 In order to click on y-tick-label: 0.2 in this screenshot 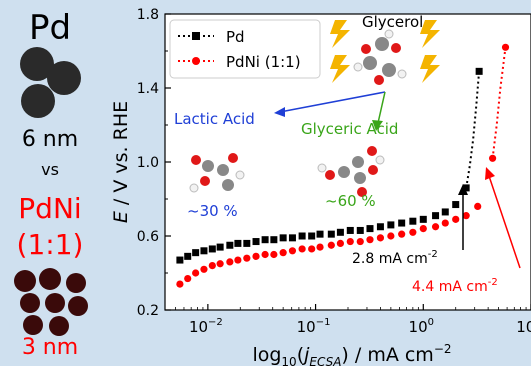, I will do `click(148, 311)`.